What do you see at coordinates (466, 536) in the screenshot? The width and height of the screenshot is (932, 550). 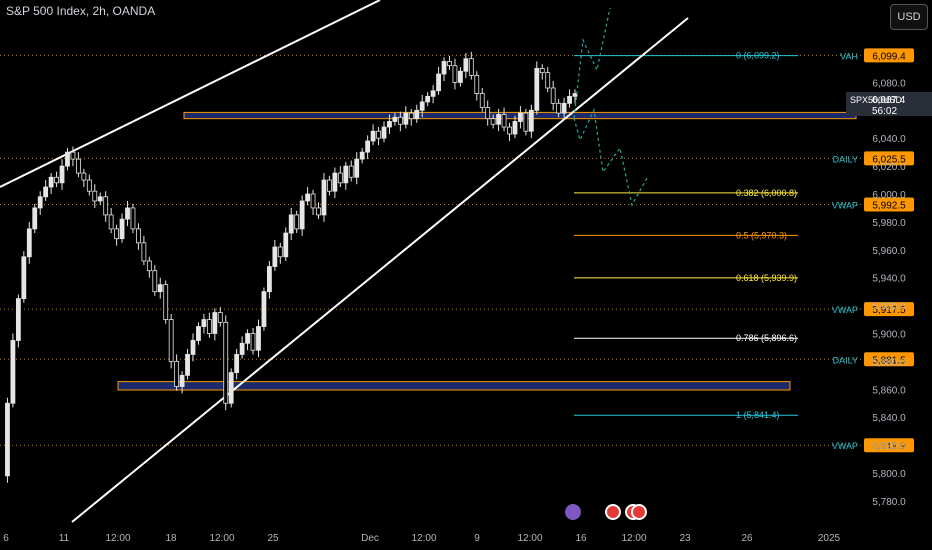 I see `time-axis` at bounding box center [466, 536].